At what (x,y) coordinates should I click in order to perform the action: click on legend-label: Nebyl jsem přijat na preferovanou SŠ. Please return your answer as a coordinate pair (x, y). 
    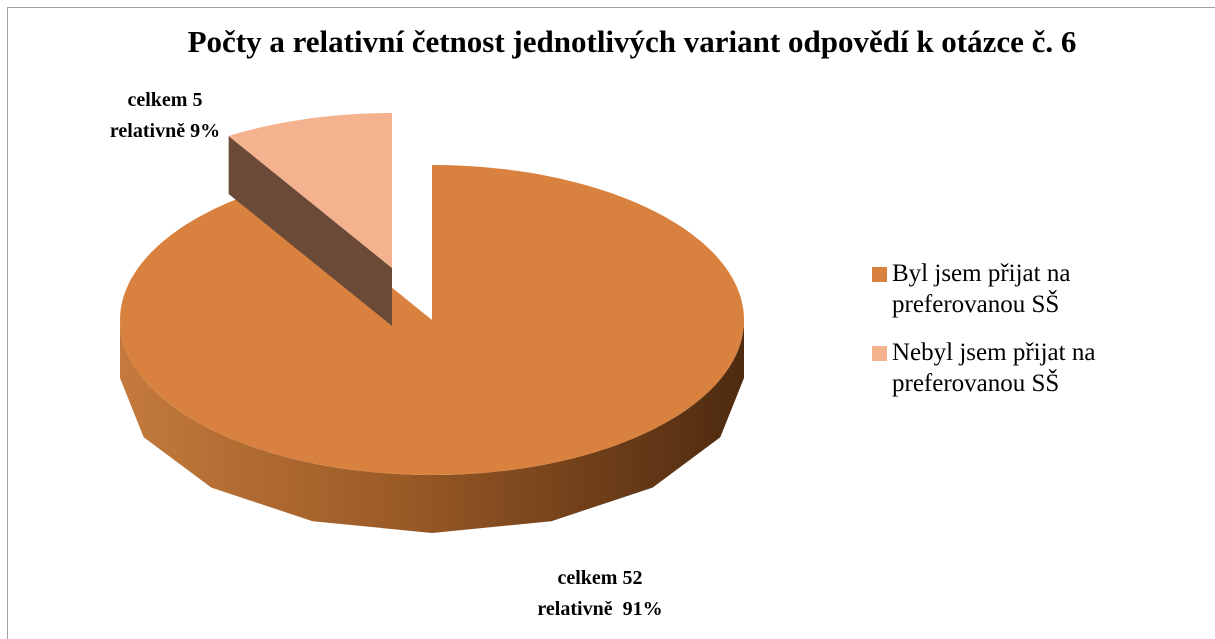
    Looking at the image, I should click on (994, 368).